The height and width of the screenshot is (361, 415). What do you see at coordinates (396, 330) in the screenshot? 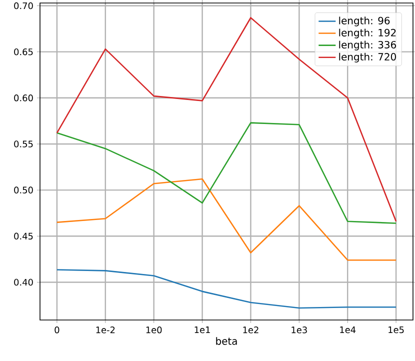
I see `x-tick-label: 1e5` at bounding box center [396, 330].